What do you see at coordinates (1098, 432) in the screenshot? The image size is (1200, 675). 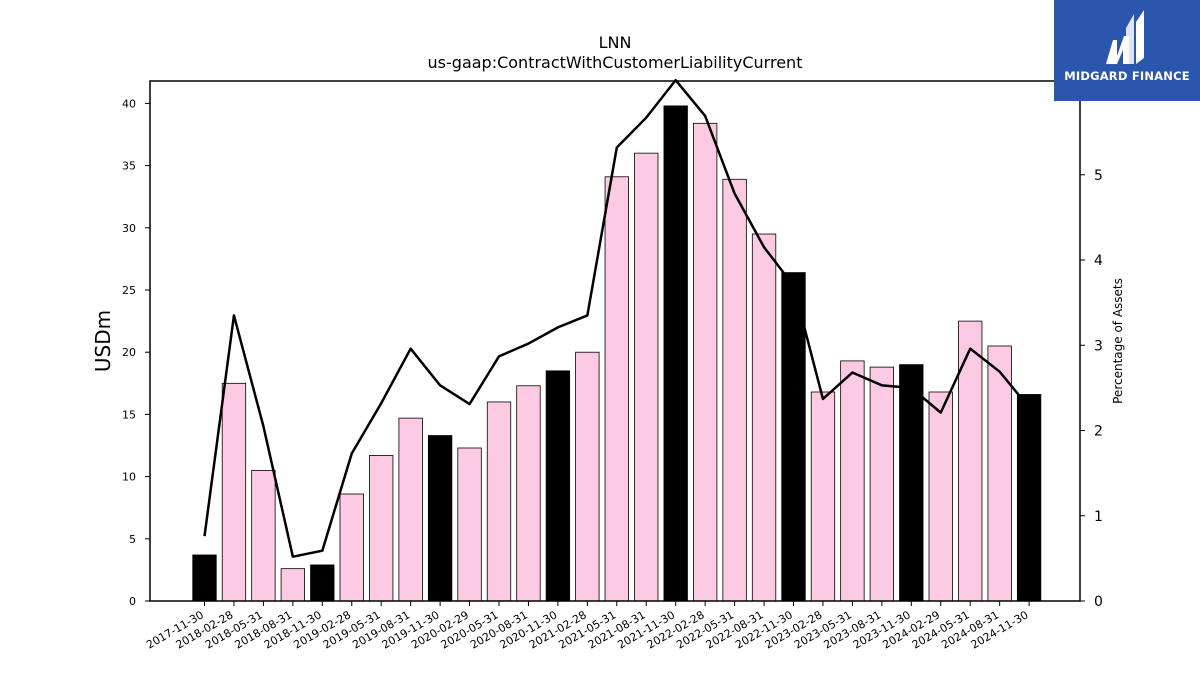 I see `y2-tick-label: 2` at bounding box center [1098, 432].